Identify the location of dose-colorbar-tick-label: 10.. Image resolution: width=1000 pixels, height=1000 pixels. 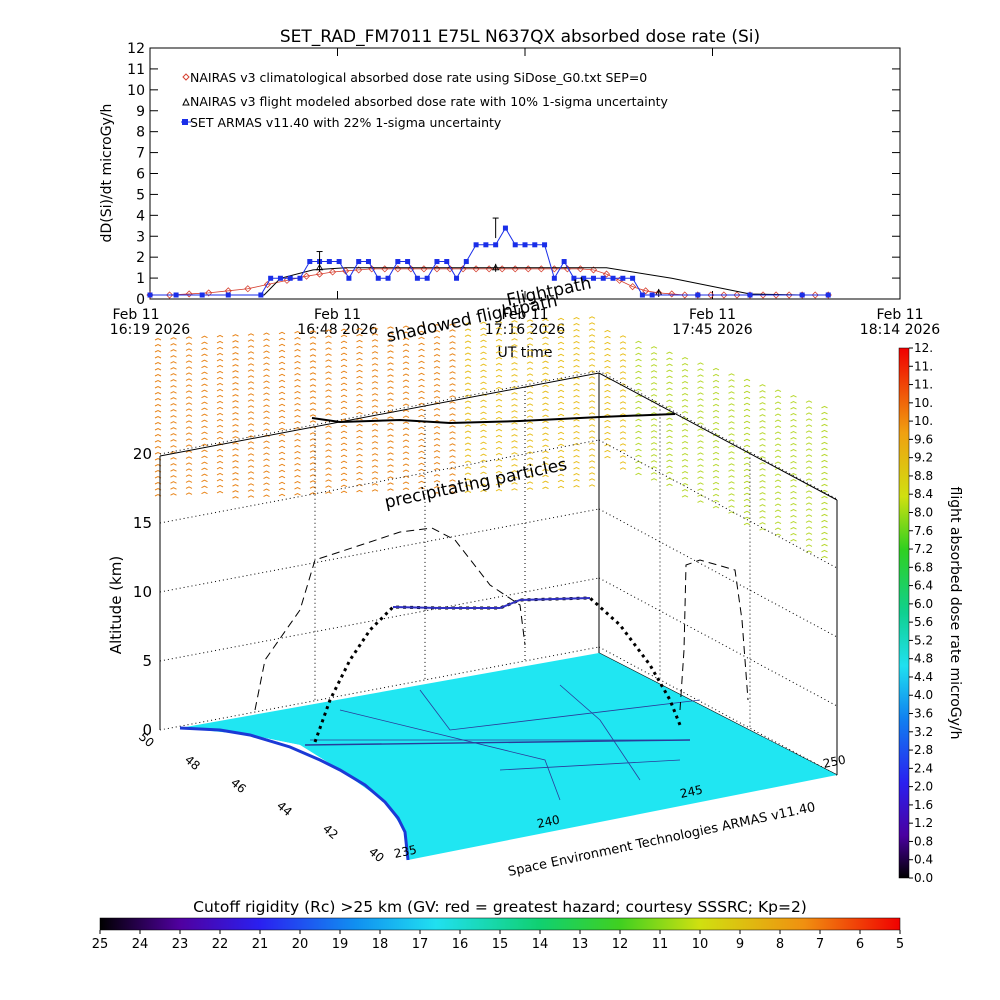
(923, 421).